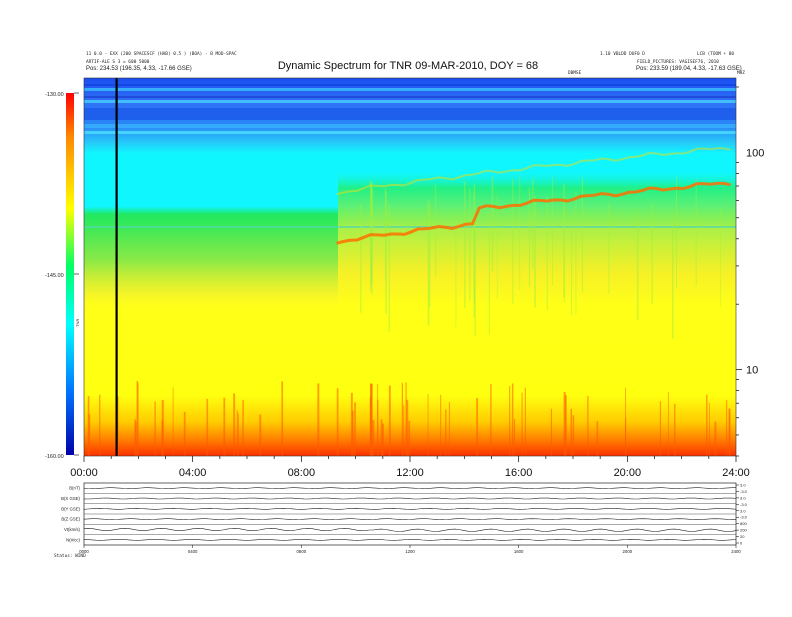  Describe the element at coordinates (622, 54) in the screenshot. I see `header-right-line1: 1.10 VBLDD DUF0 D` at that location.